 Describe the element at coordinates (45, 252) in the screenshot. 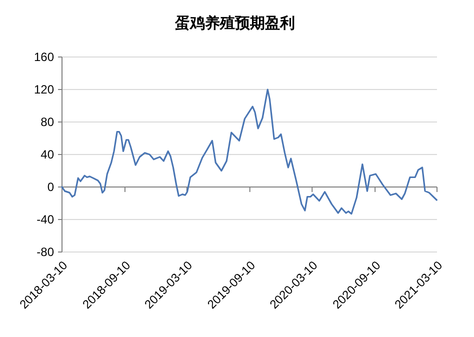

I see `y-tick-label: -80` at that location.